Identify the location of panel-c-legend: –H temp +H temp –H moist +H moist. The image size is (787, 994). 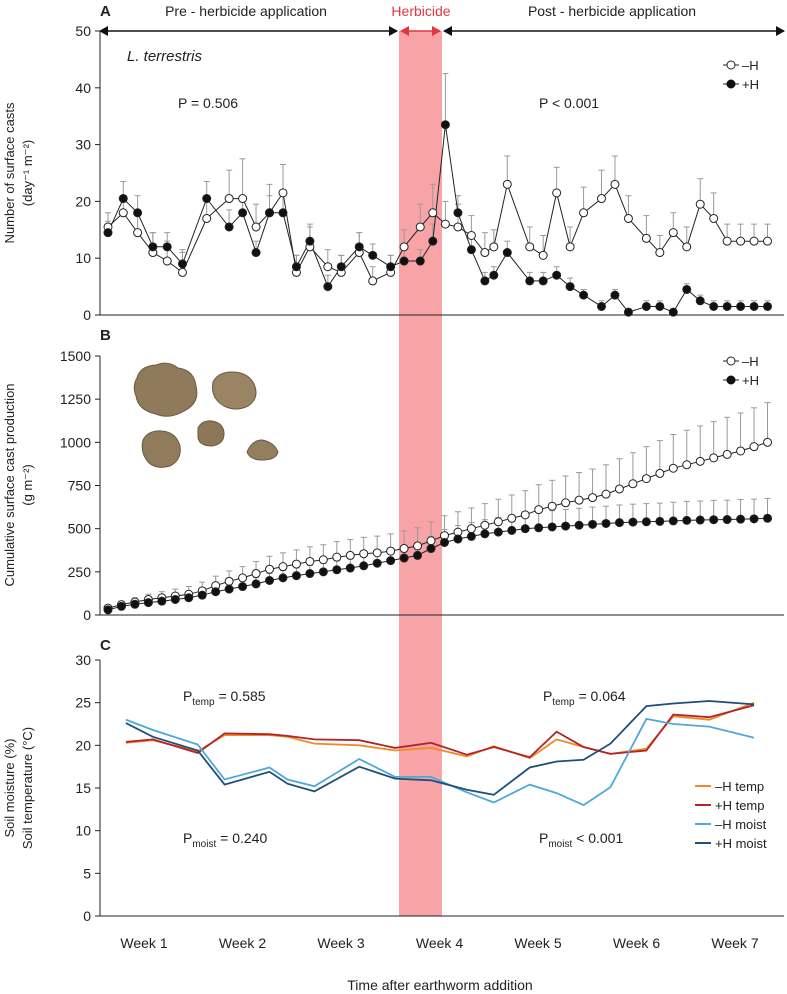
(731, 815).